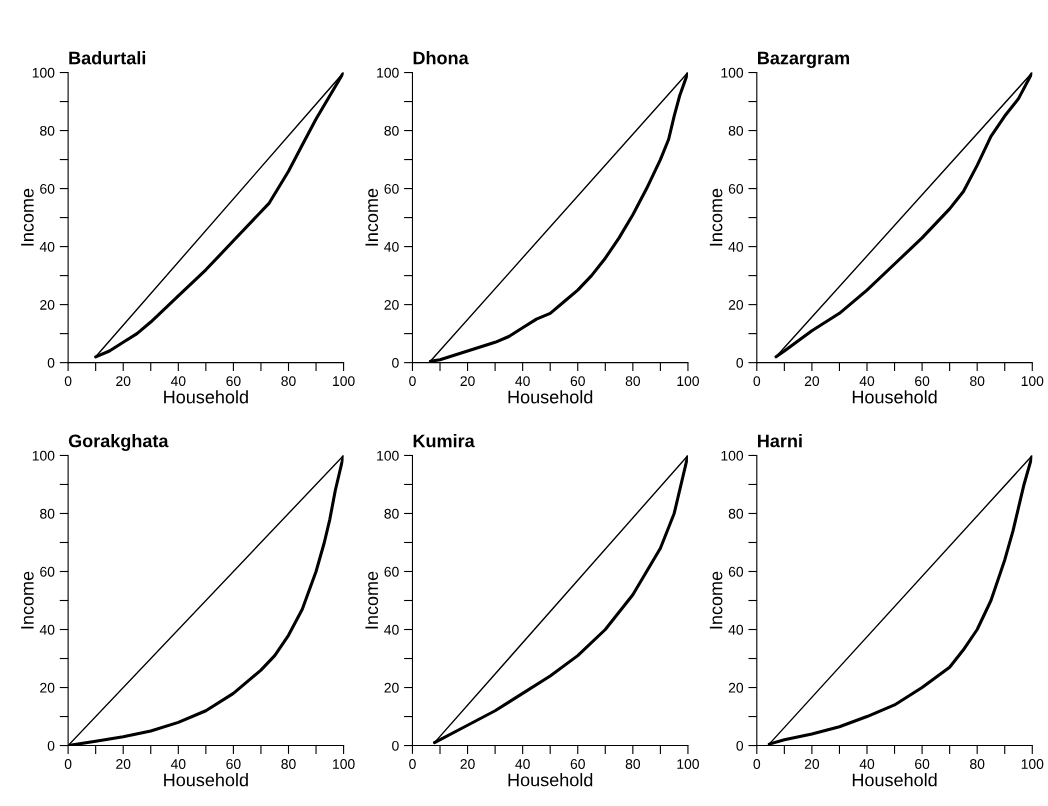 The height and width of the screenshot is (806, 1048). What do you see at coordinates (780, 441) in the screenshot?
I see `chart-title: Harni` at bounding box center [780, 441].